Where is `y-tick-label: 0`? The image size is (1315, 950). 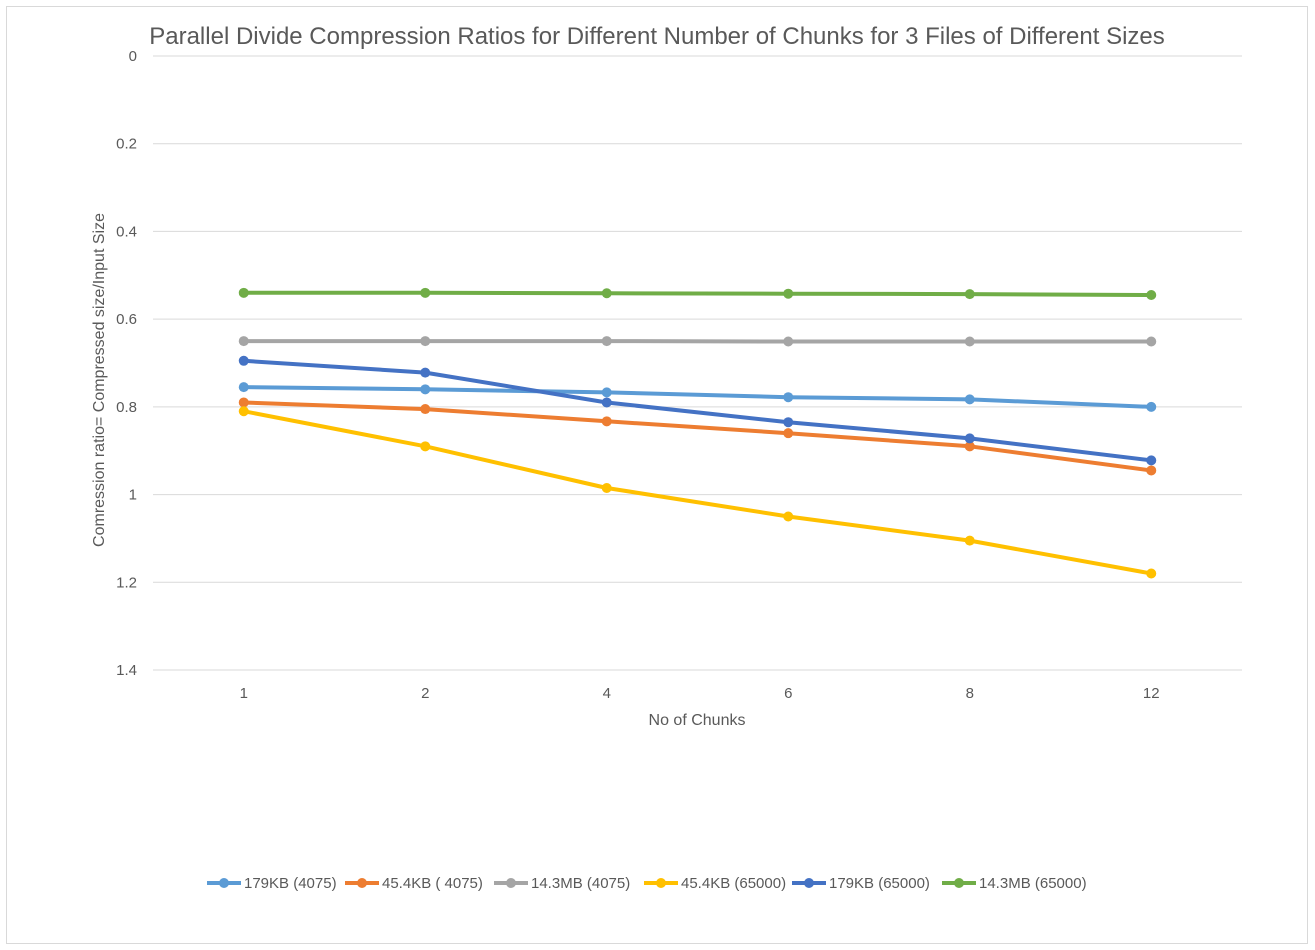 y-tick-label: 0 is located at coordinates (133, 56).